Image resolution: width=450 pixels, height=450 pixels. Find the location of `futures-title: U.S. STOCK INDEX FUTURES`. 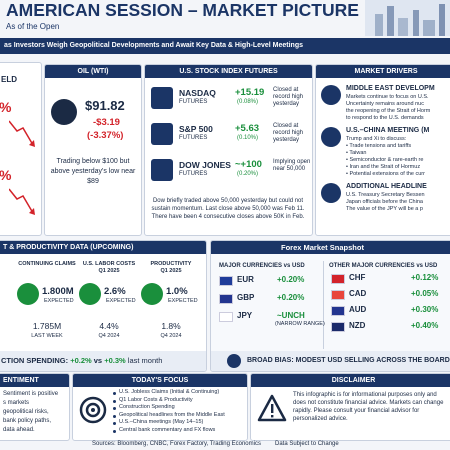

futures-title: U.S. STOCK INDEX FUTURES is located at coordinates (228, 71).